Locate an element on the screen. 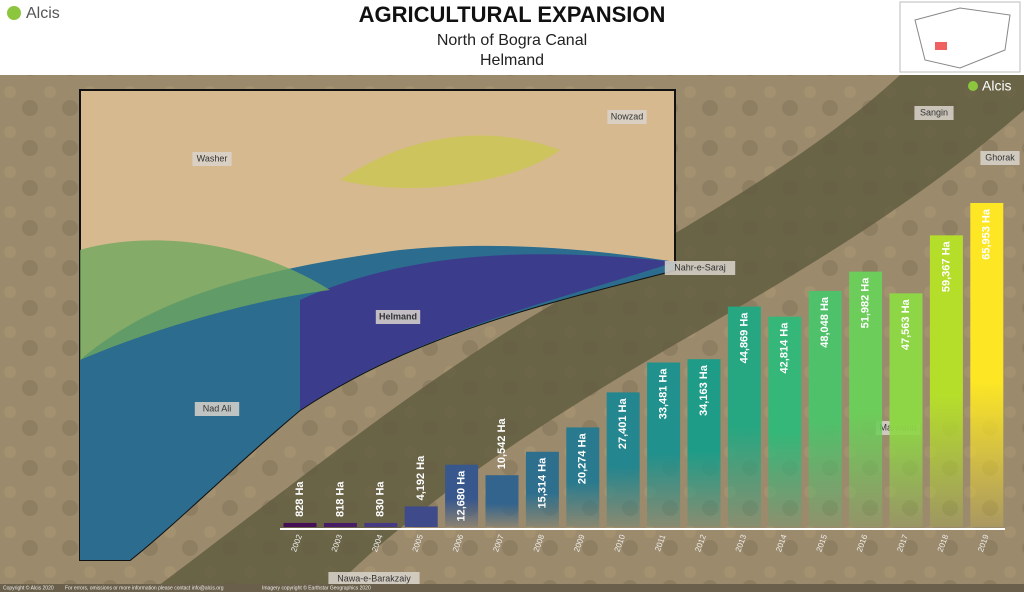  value-label: 34,163 Ha is located at coordinates (704, 390).